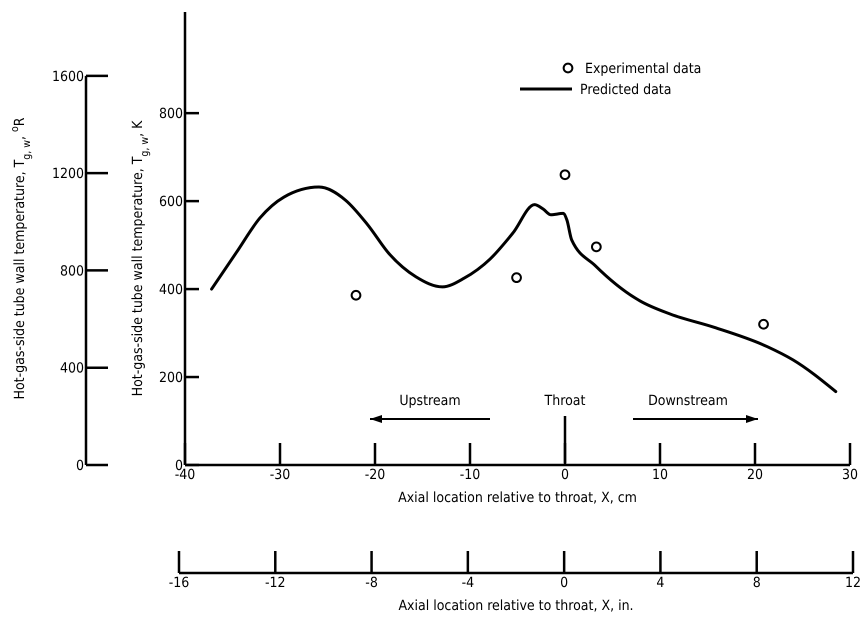 The width and height of the screenshot is (864, 618). Describe the element at coordinates (564, 582) in the screenshot. I see `x2-tick-label: 0` at that location.